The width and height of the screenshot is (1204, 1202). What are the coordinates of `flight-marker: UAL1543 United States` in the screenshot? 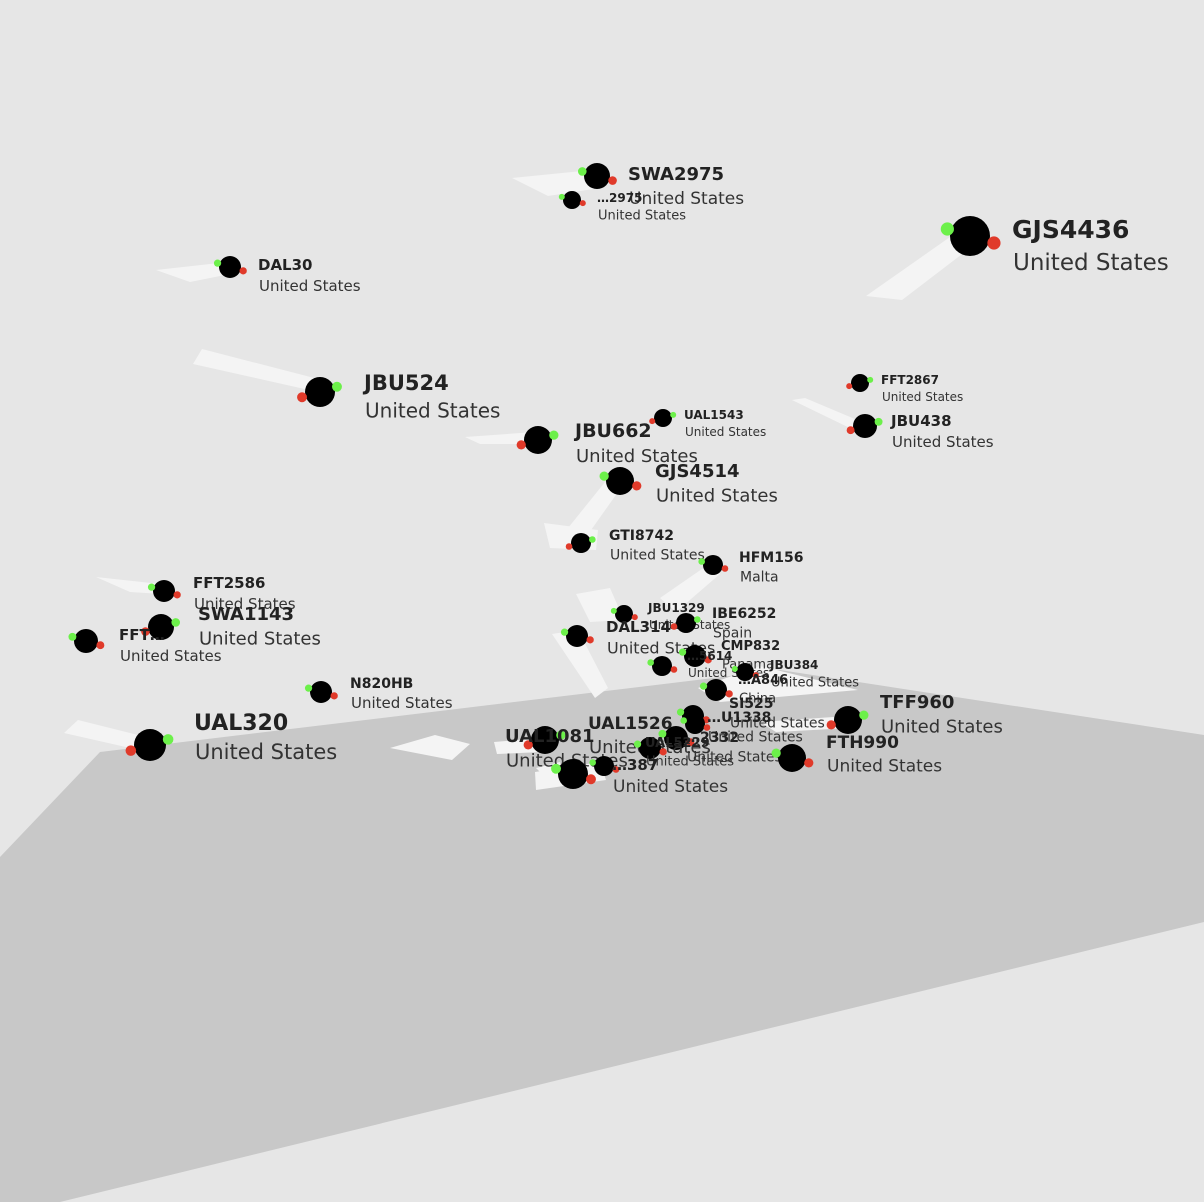 It's located at (707, 423).